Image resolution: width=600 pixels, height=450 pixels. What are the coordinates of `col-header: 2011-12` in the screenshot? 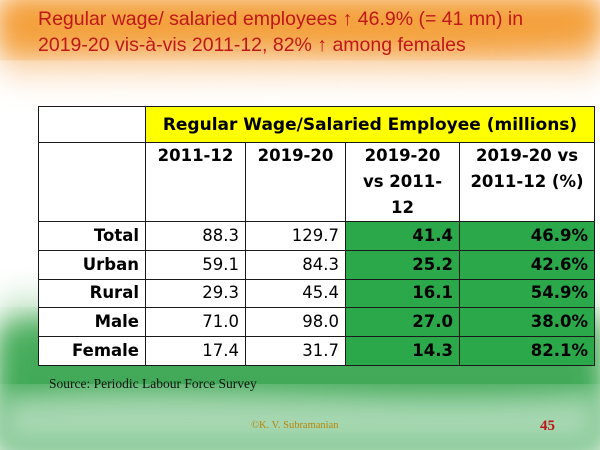 It's located at (195, 182).